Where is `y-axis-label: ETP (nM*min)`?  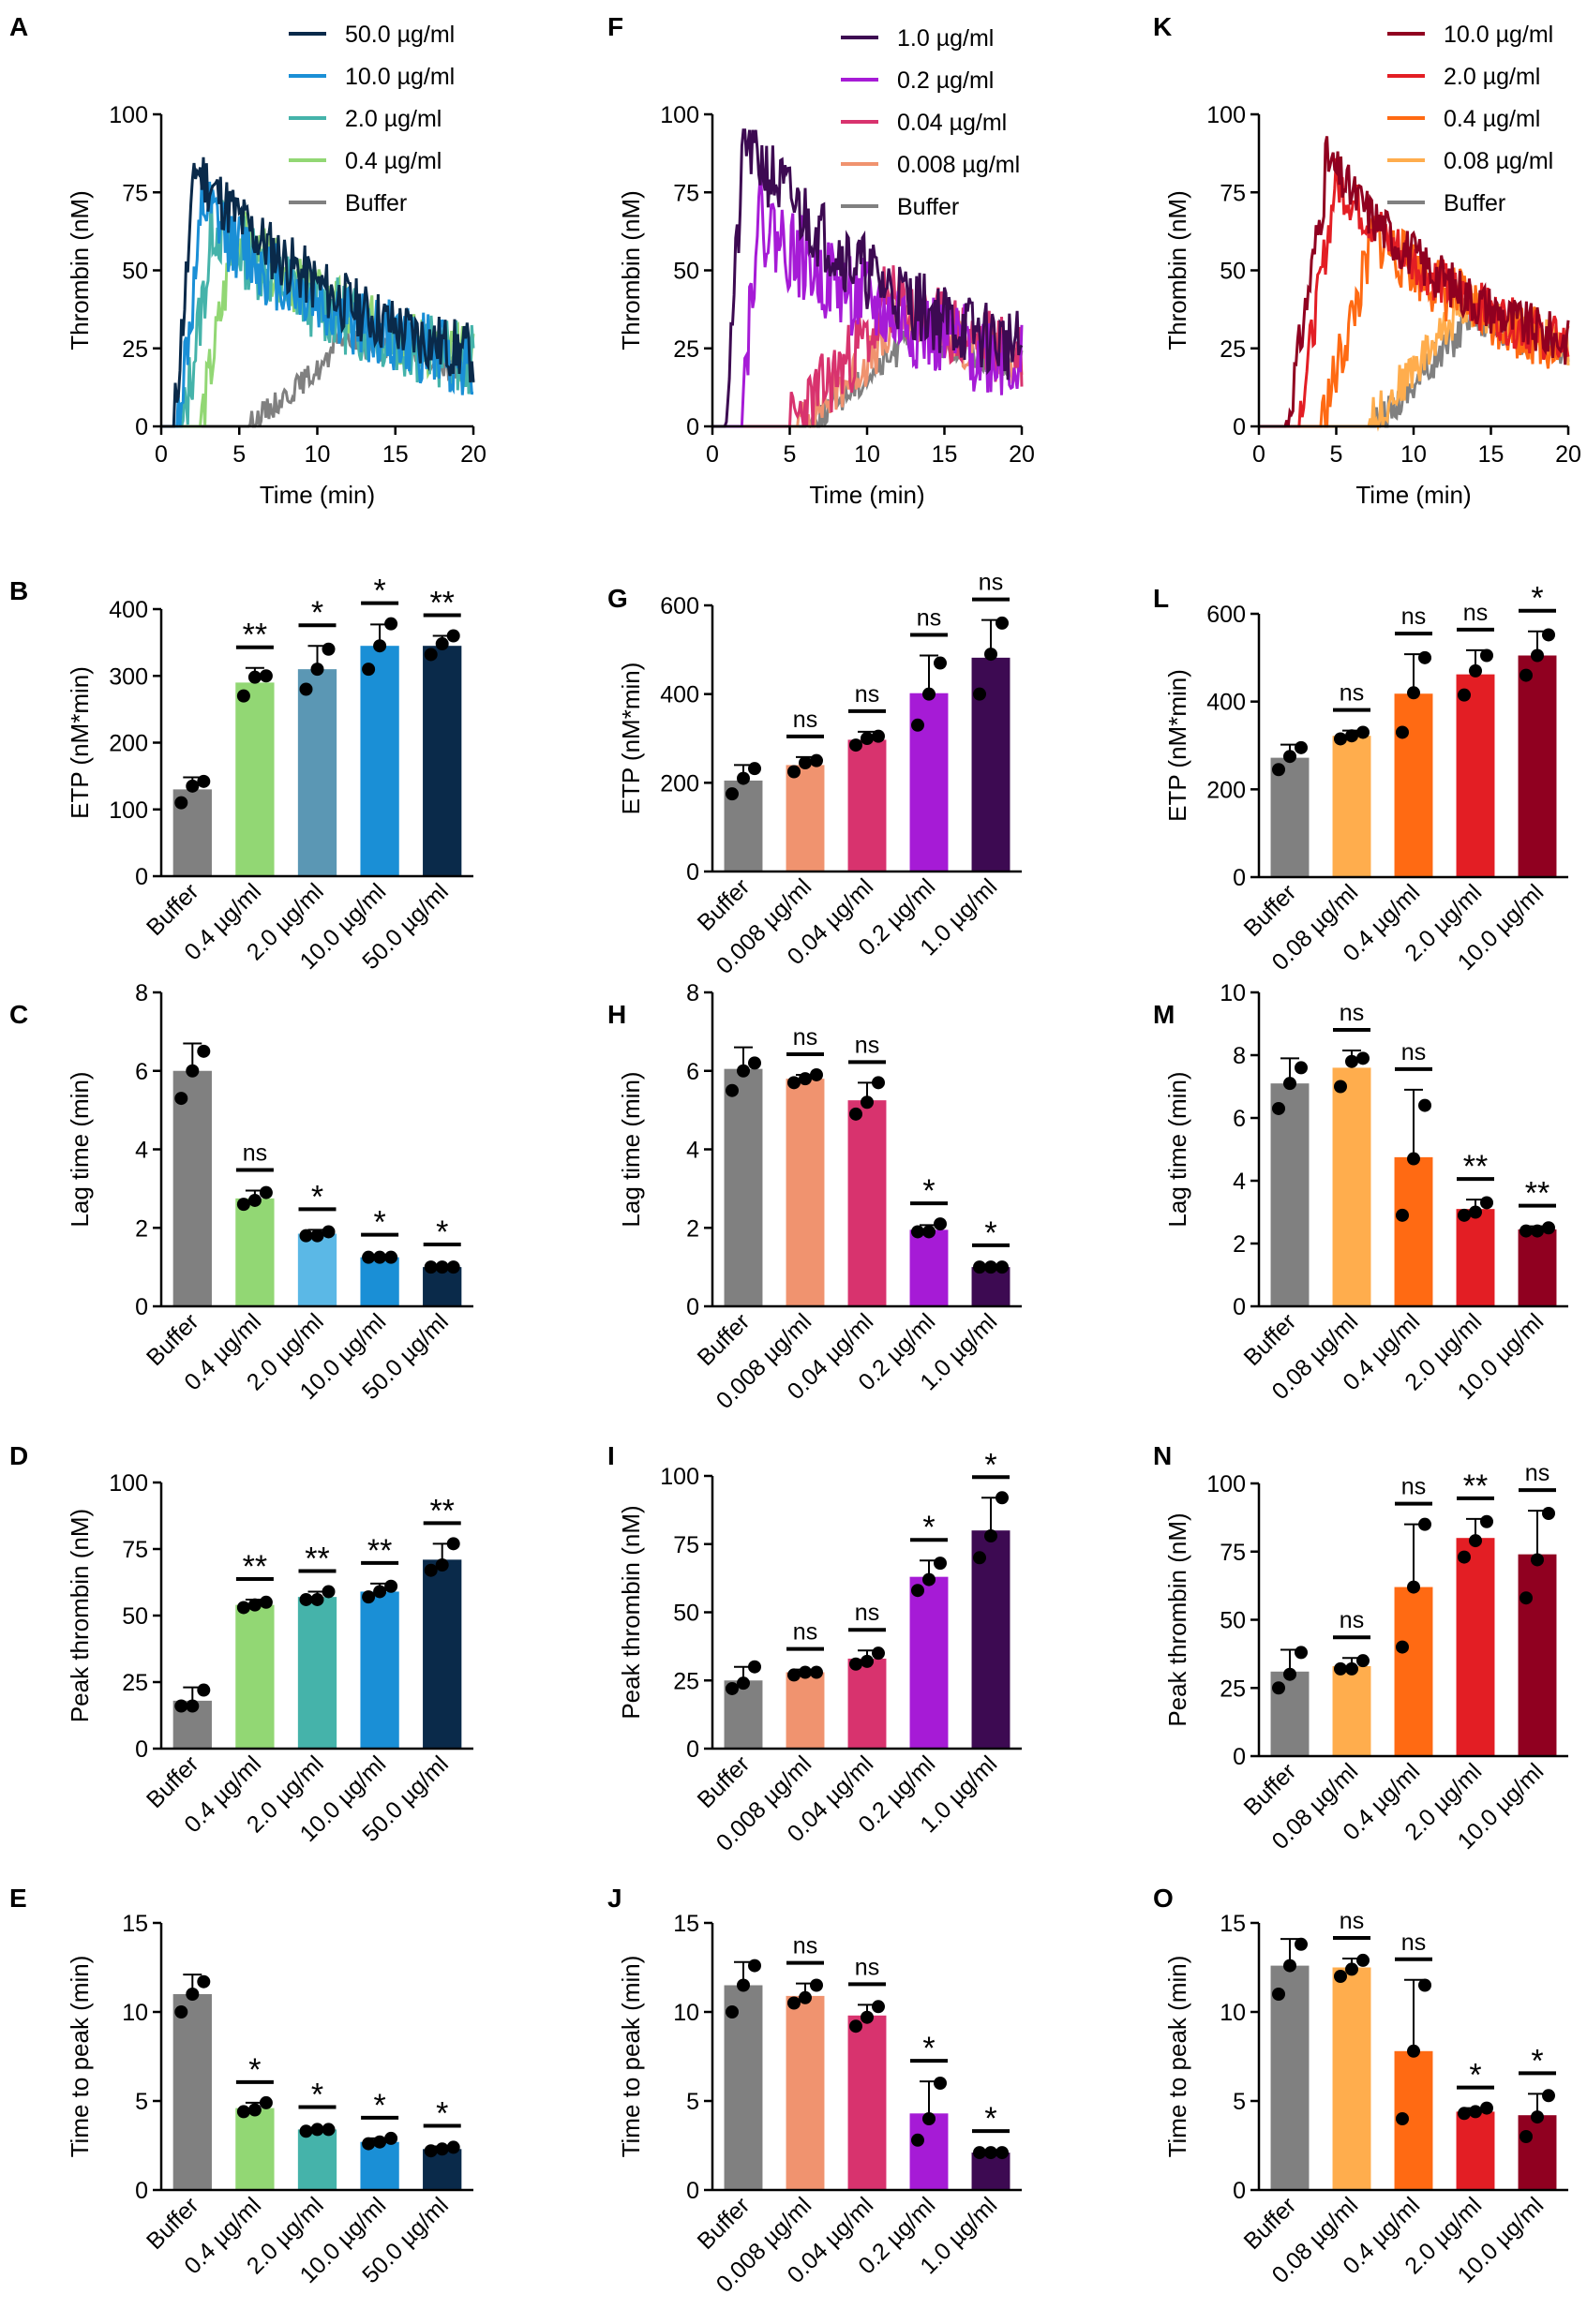
y-axis-label: ETP (nM*min) is located at coordinates (631, 739).